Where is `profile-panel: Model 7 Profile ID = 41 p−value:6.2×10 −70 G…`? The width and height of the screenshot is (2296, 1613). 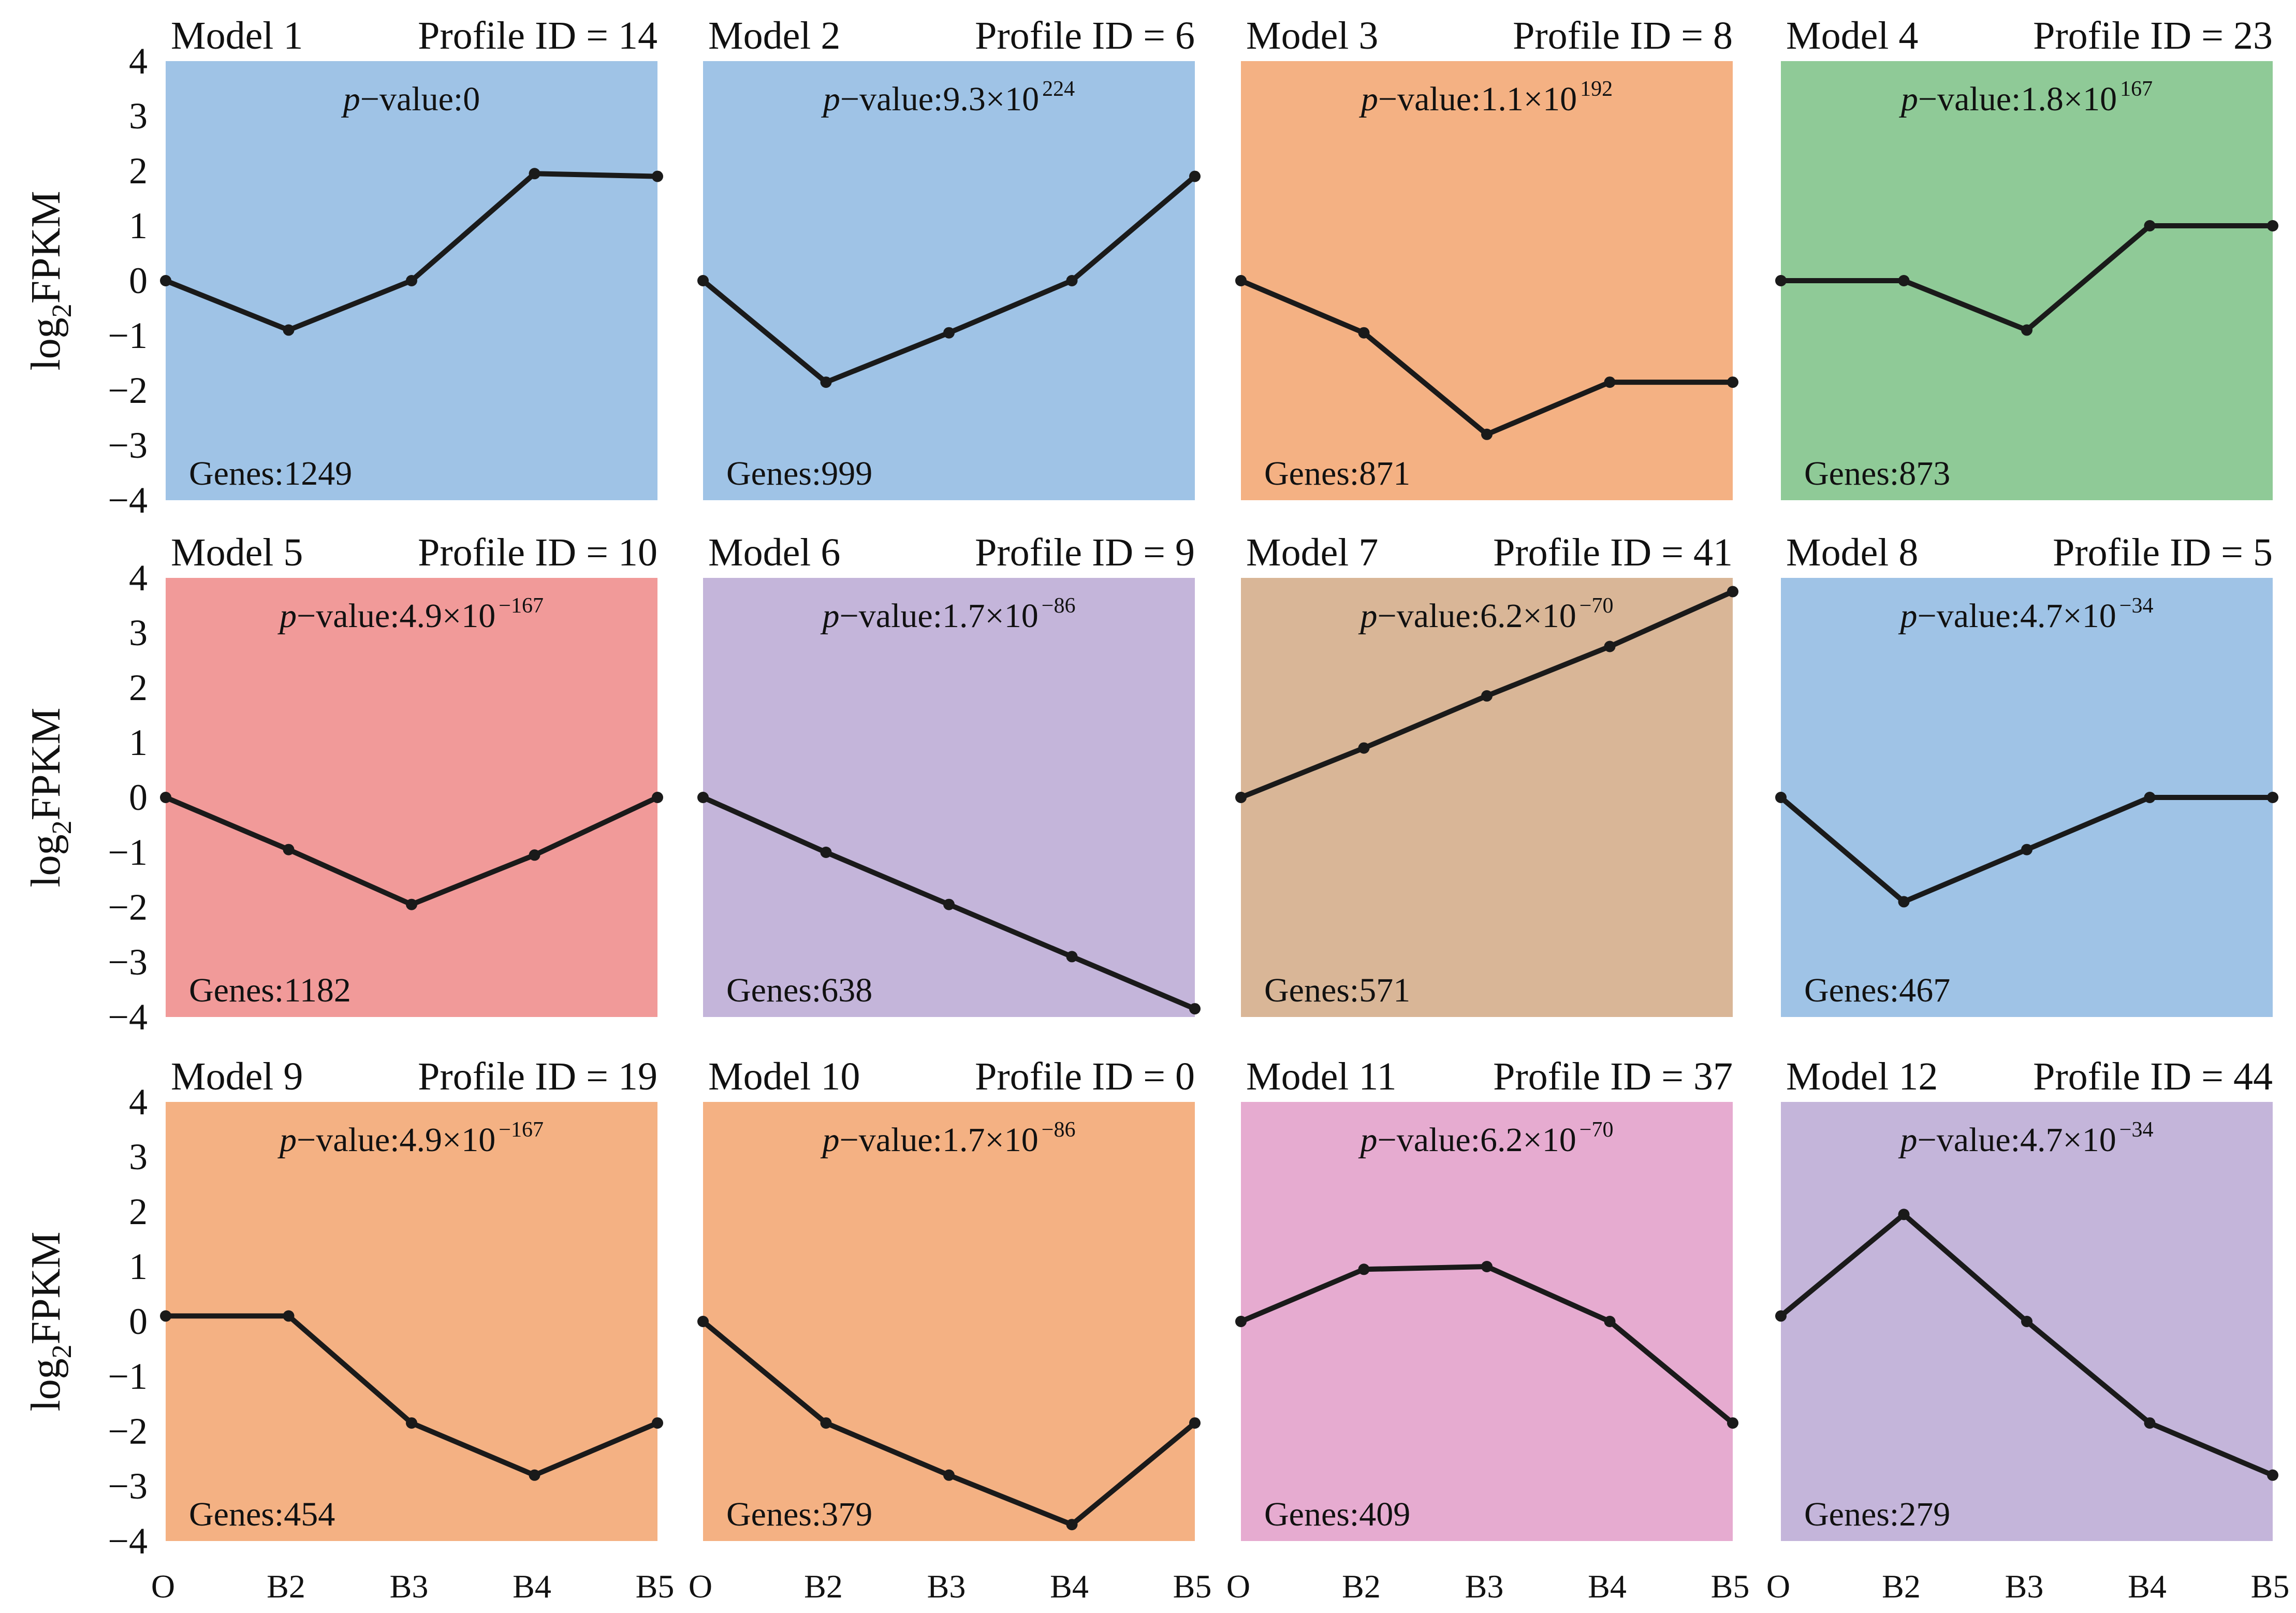 profile-panel: Model 7 Profile ID = 41 p−value:6.2×10 −70 G… is located at coordinates (1486, 774).